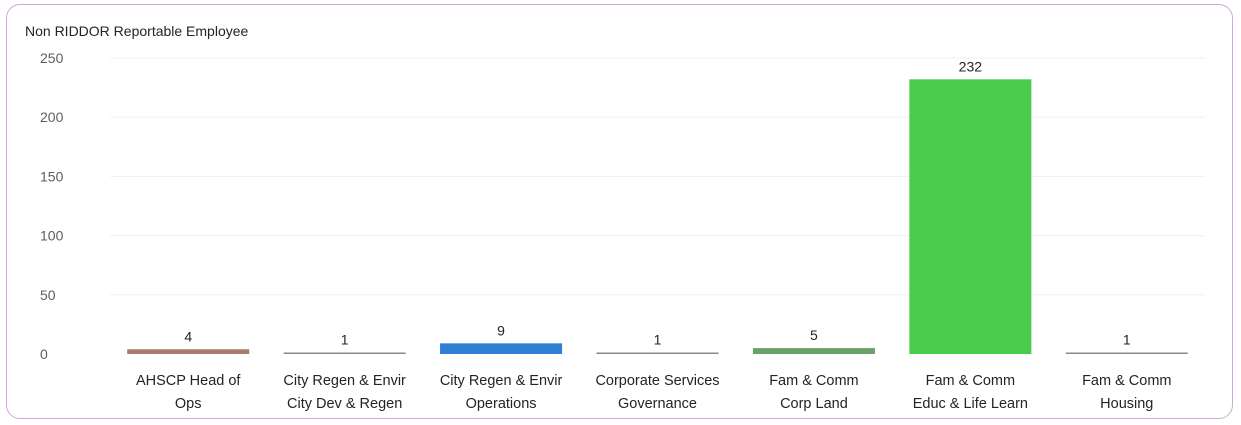 This screenshot has width=1241, height=425. What do you see at coordinates (657, 404) in the screenshot?
I see `category-label-line: Governance` at bounding box center [657, 404].